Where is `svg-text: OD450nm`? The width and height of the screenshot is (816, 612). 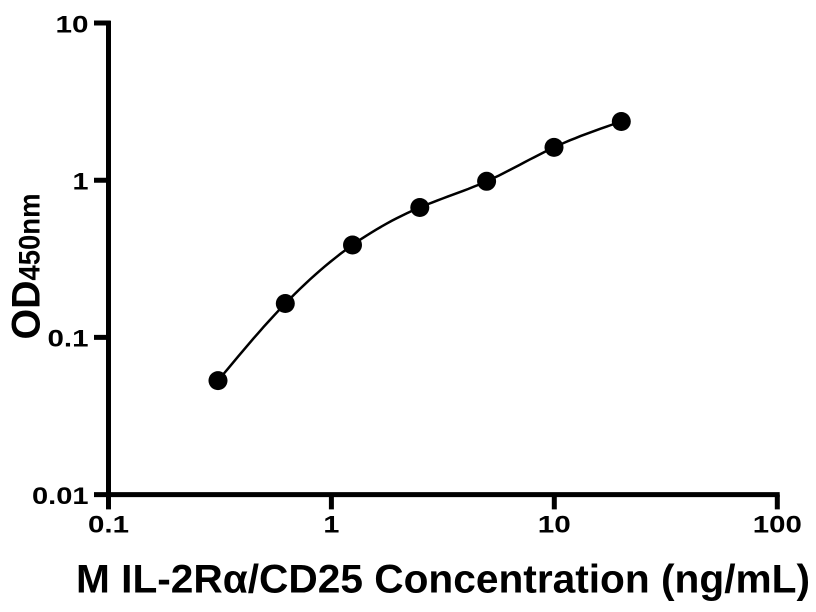
svg-text: OD450nm is located at coordinates (27, 267).